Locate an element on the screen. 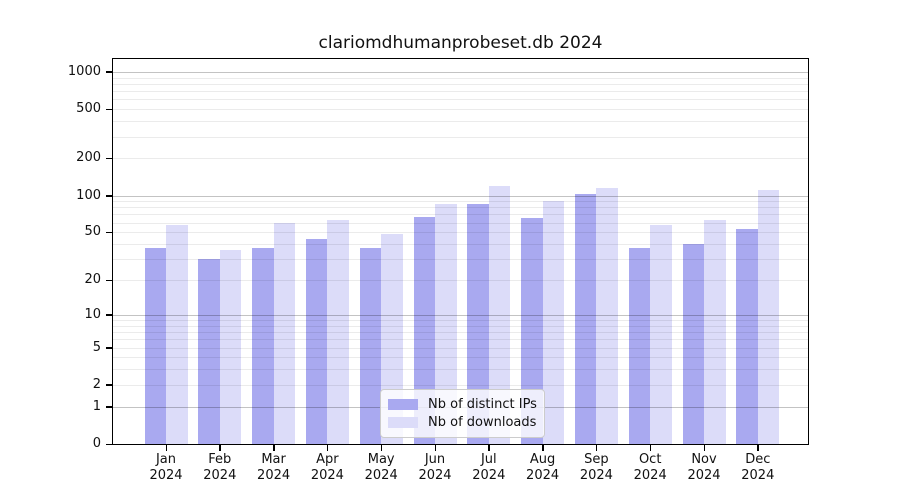  bar-downloads-jun is located at coordinates (446, 323).